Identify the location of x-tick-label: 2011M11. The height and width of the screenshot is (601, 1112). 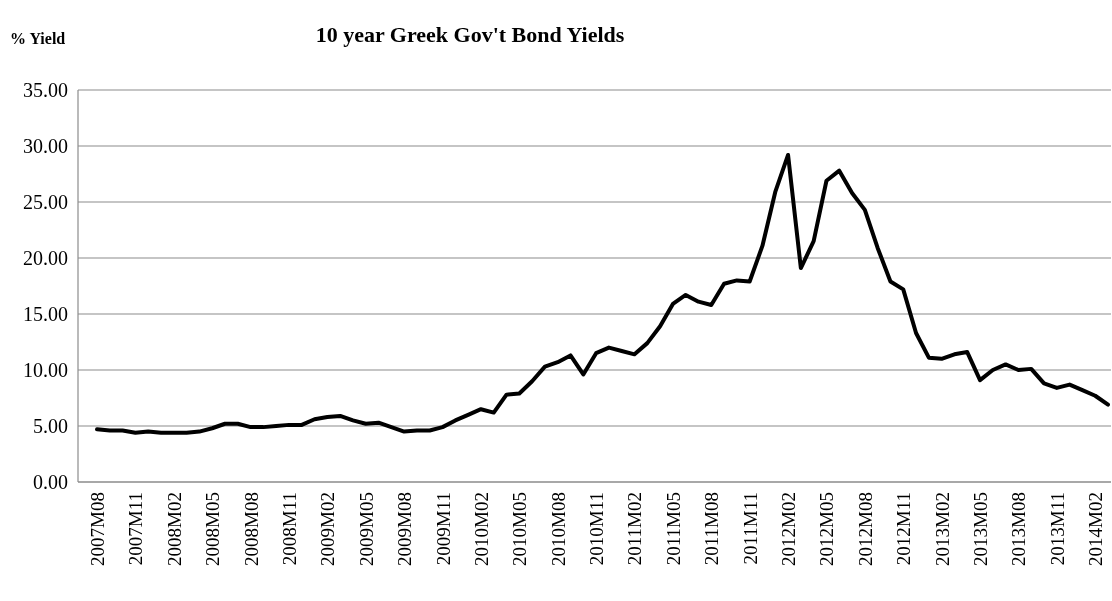
(750, 528).